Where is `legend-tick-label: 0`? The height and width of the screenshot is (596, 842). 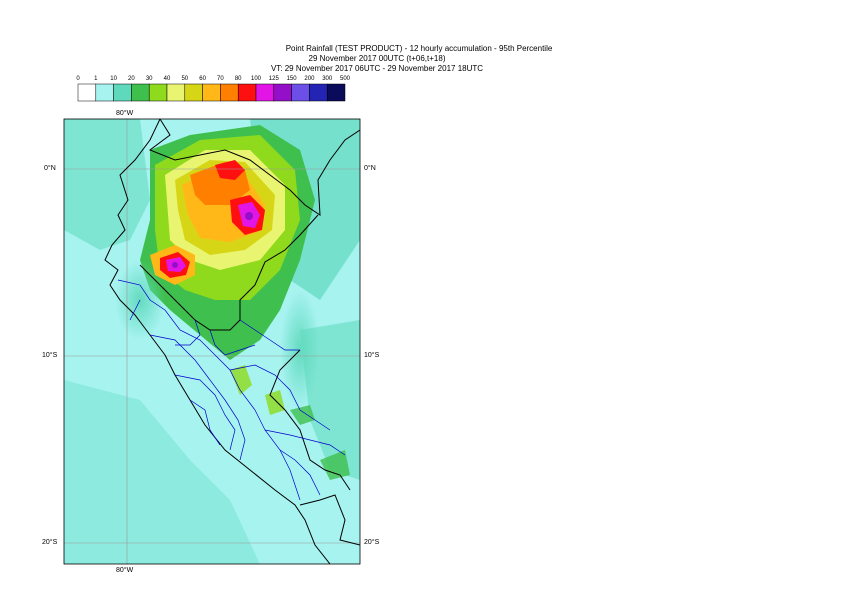 legend-tick-label: 0 is located at coordinates (78, 79).